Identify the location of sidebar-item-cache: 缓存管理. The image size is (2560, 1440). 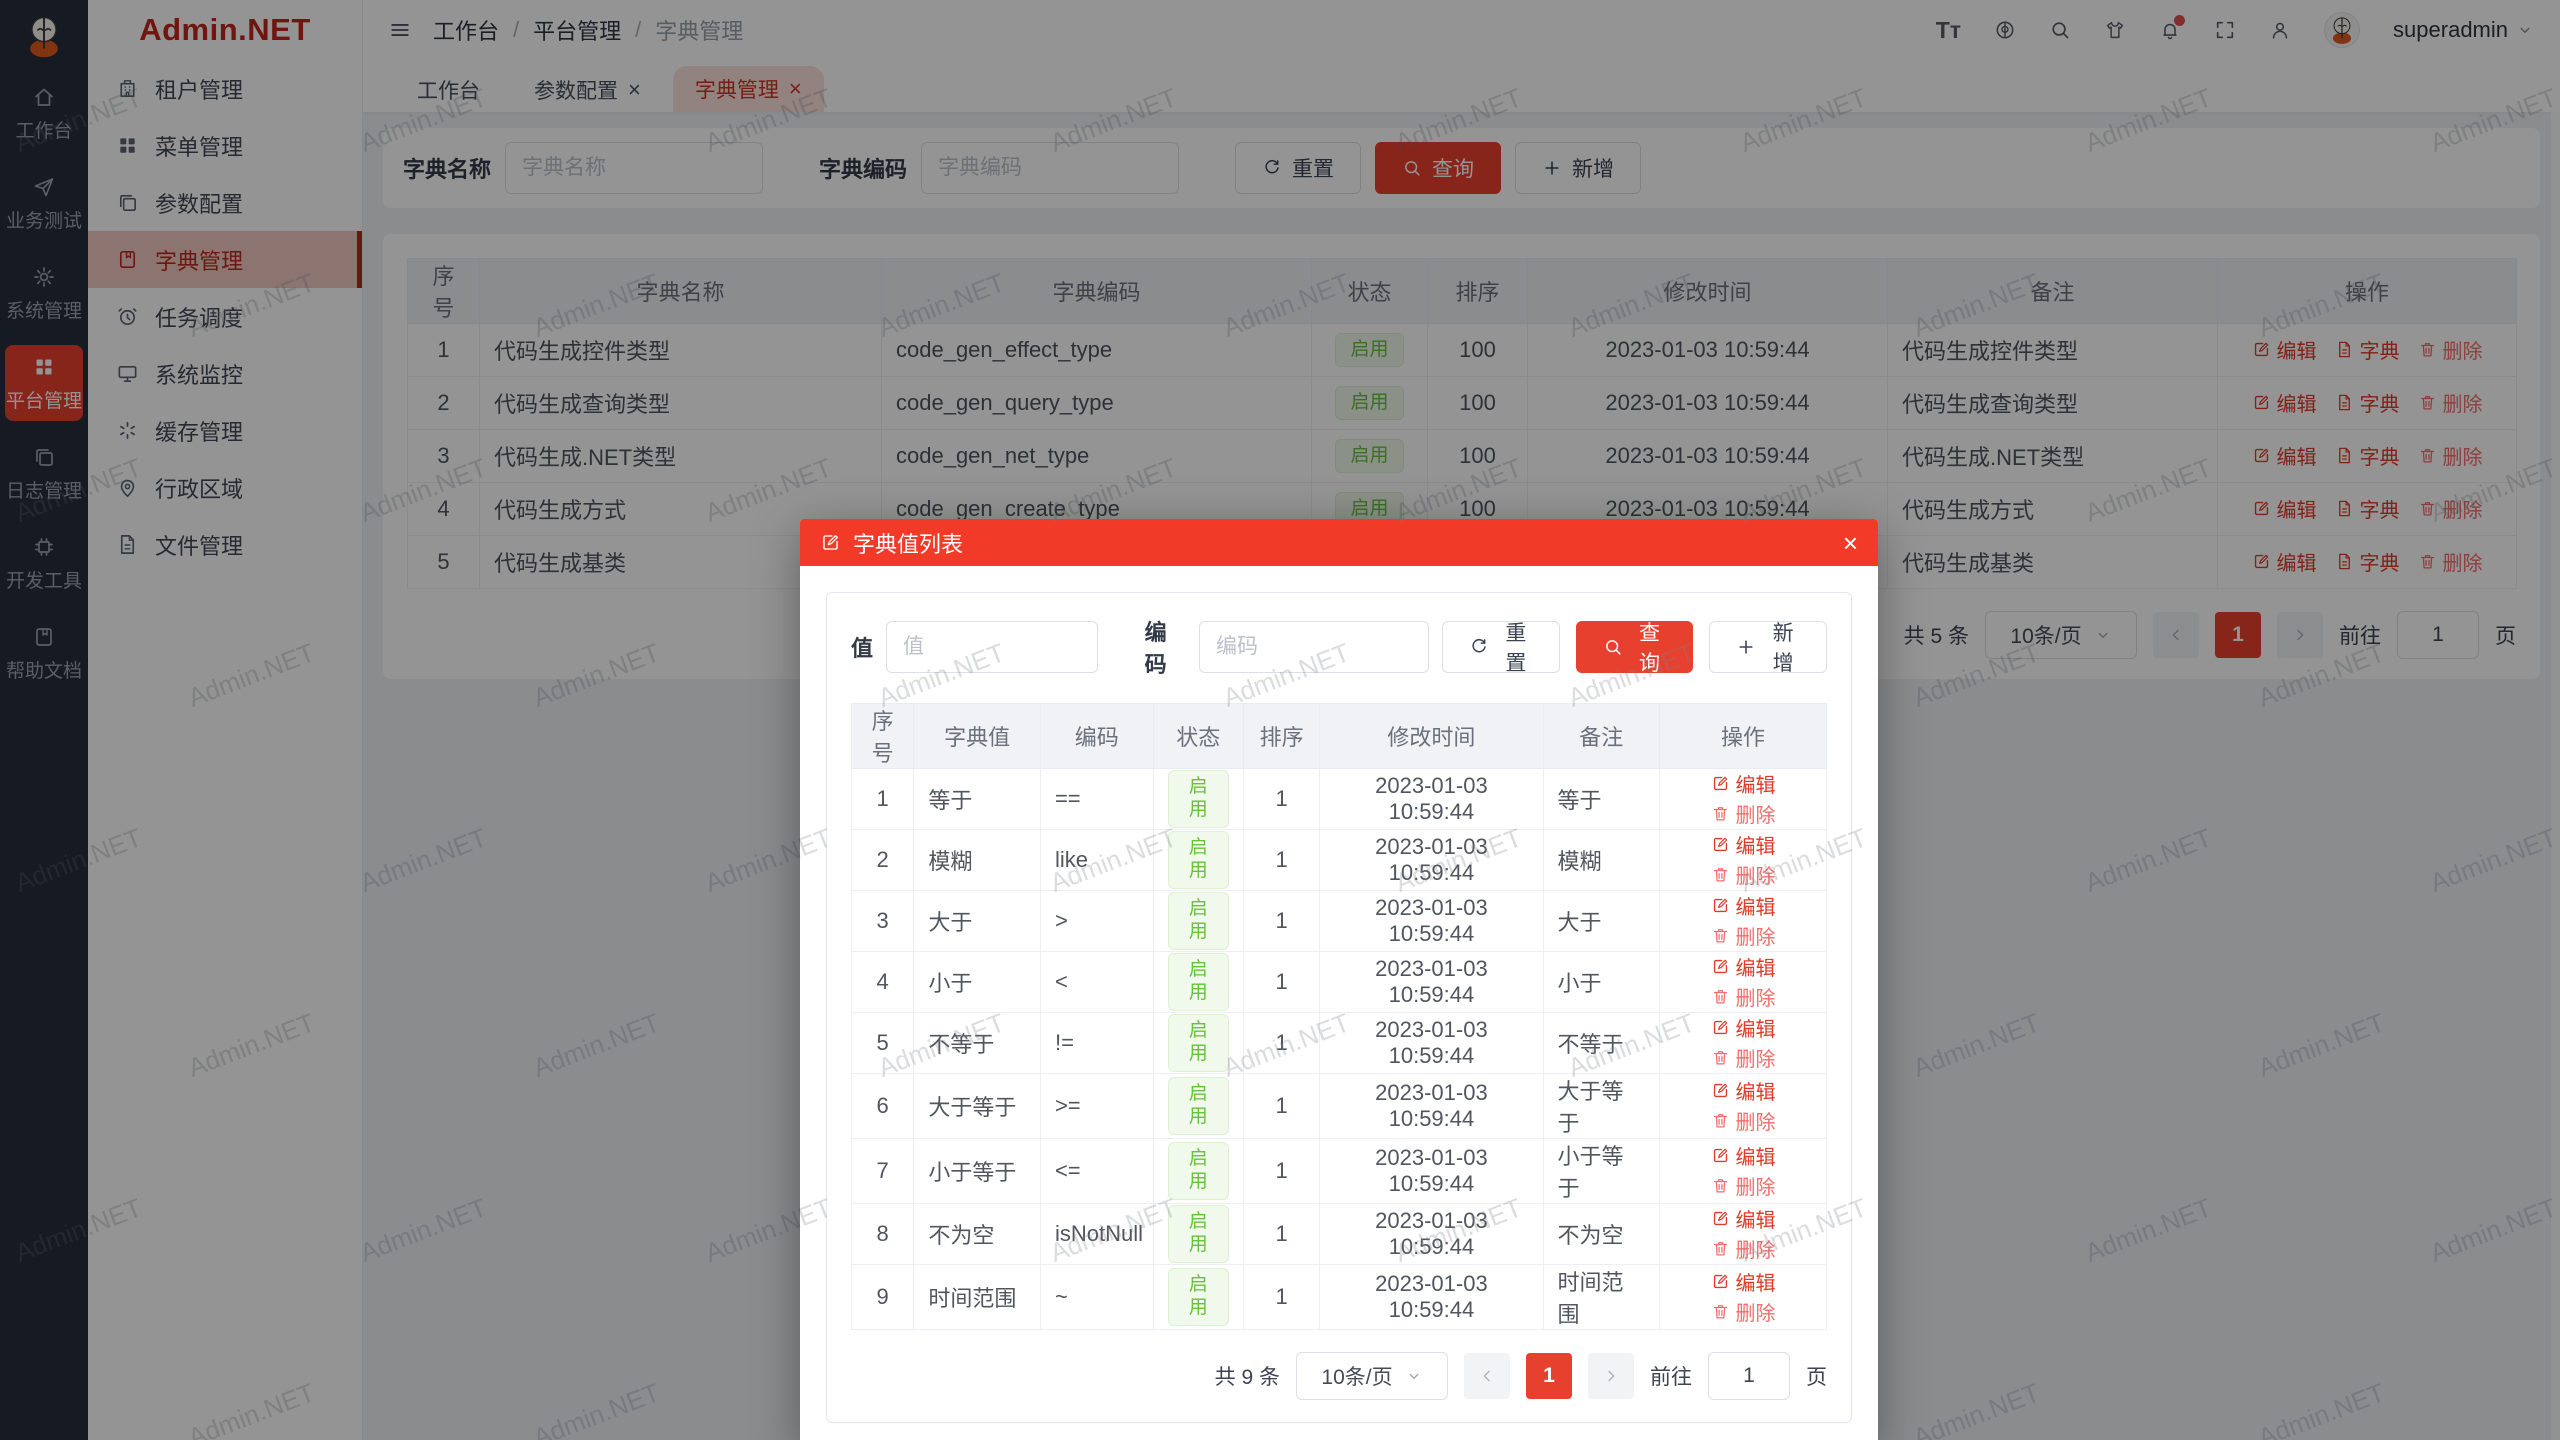
(225, 430).